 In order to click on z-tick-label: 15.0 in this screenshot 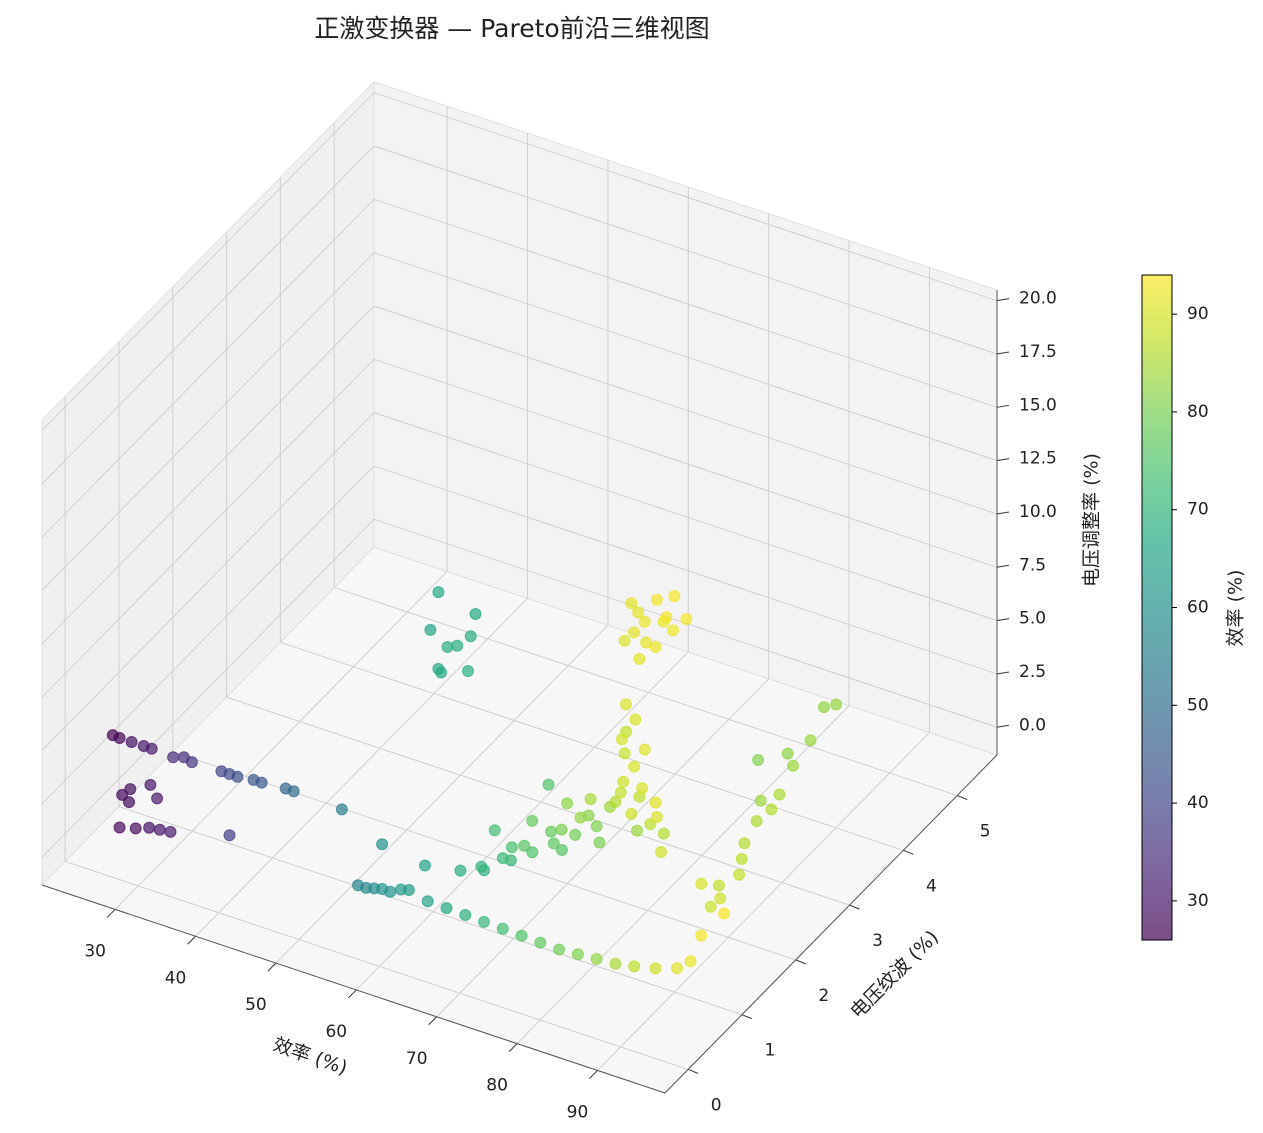, I will do `click(1038, 405)`.